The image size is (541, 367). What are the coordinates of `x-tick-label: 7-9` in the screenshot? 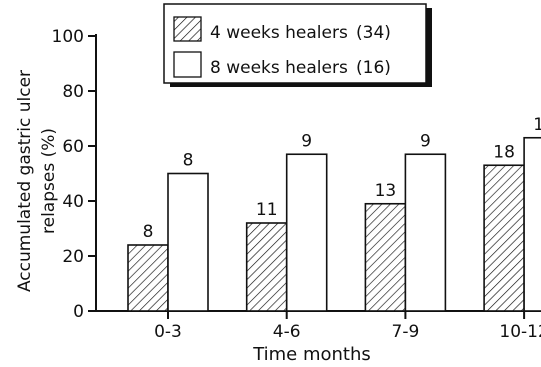 It's located at (406, 332).